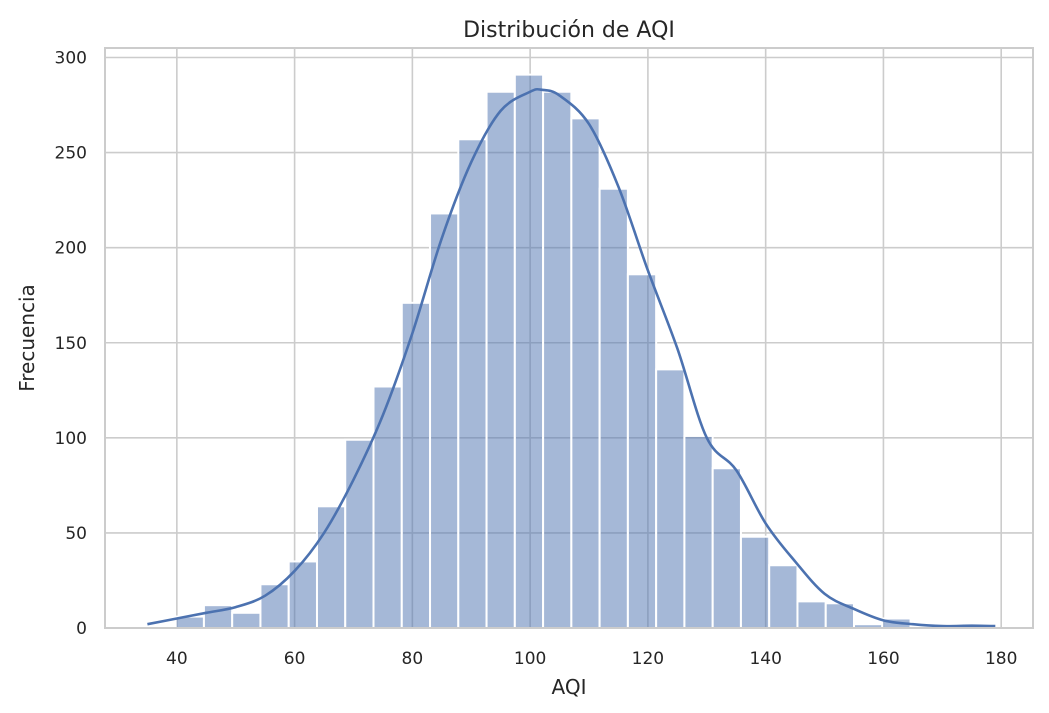  I want to click on y-tick-label: 0, so click(81, 629).